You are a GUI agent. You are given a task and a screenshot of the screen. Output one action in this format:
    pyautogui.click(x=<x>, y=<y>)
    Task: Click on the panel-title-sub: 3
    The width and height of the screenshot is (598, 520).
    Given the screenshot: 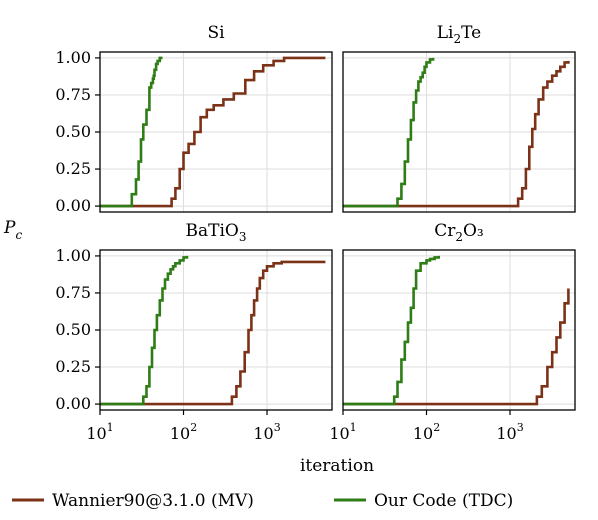 What is the action you would take?
    pyautogui.click(x=243, y=237)
    